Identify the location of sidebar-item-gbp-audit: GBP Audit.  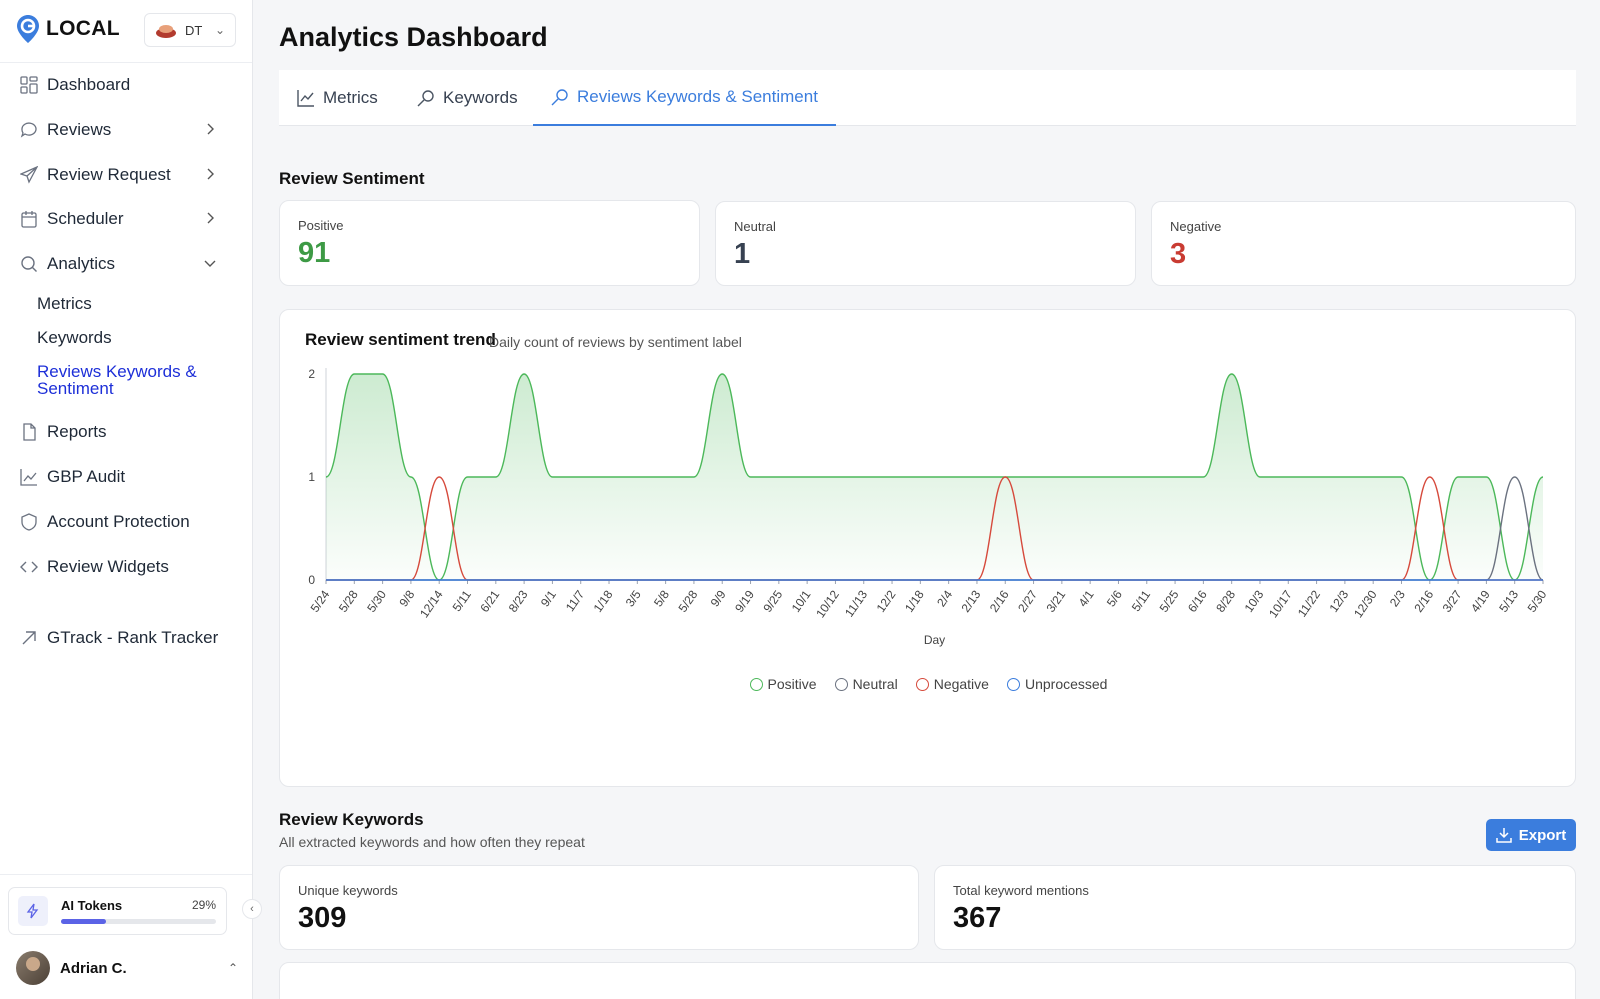
(126, 477).